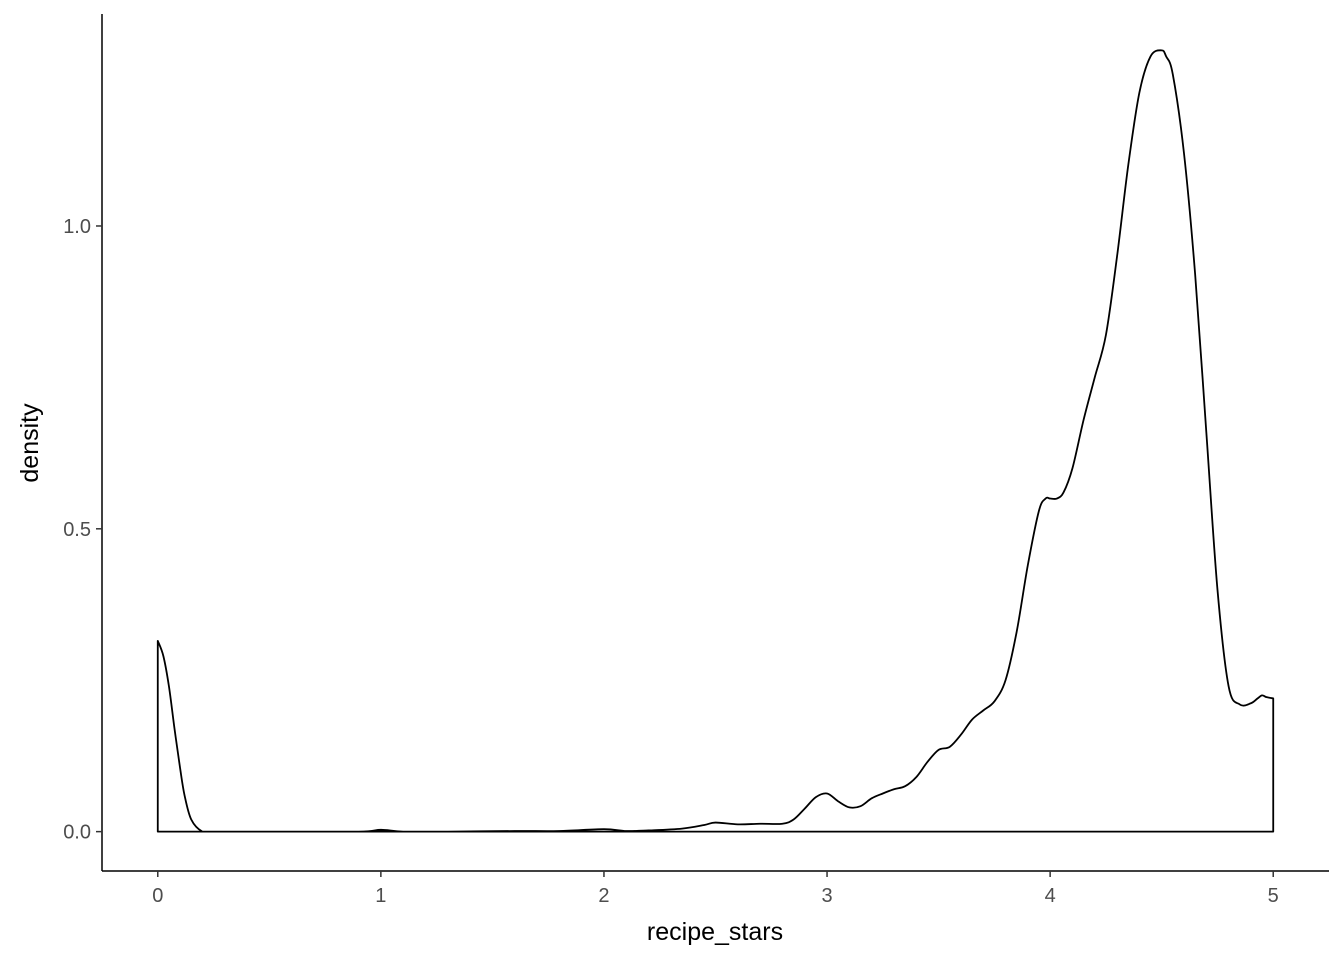 The height and width of the screenshot is (960, 1344). Describe the element at coordinates (603, 896) in the screenshot. I see `x-tick-label: 2` at that location.